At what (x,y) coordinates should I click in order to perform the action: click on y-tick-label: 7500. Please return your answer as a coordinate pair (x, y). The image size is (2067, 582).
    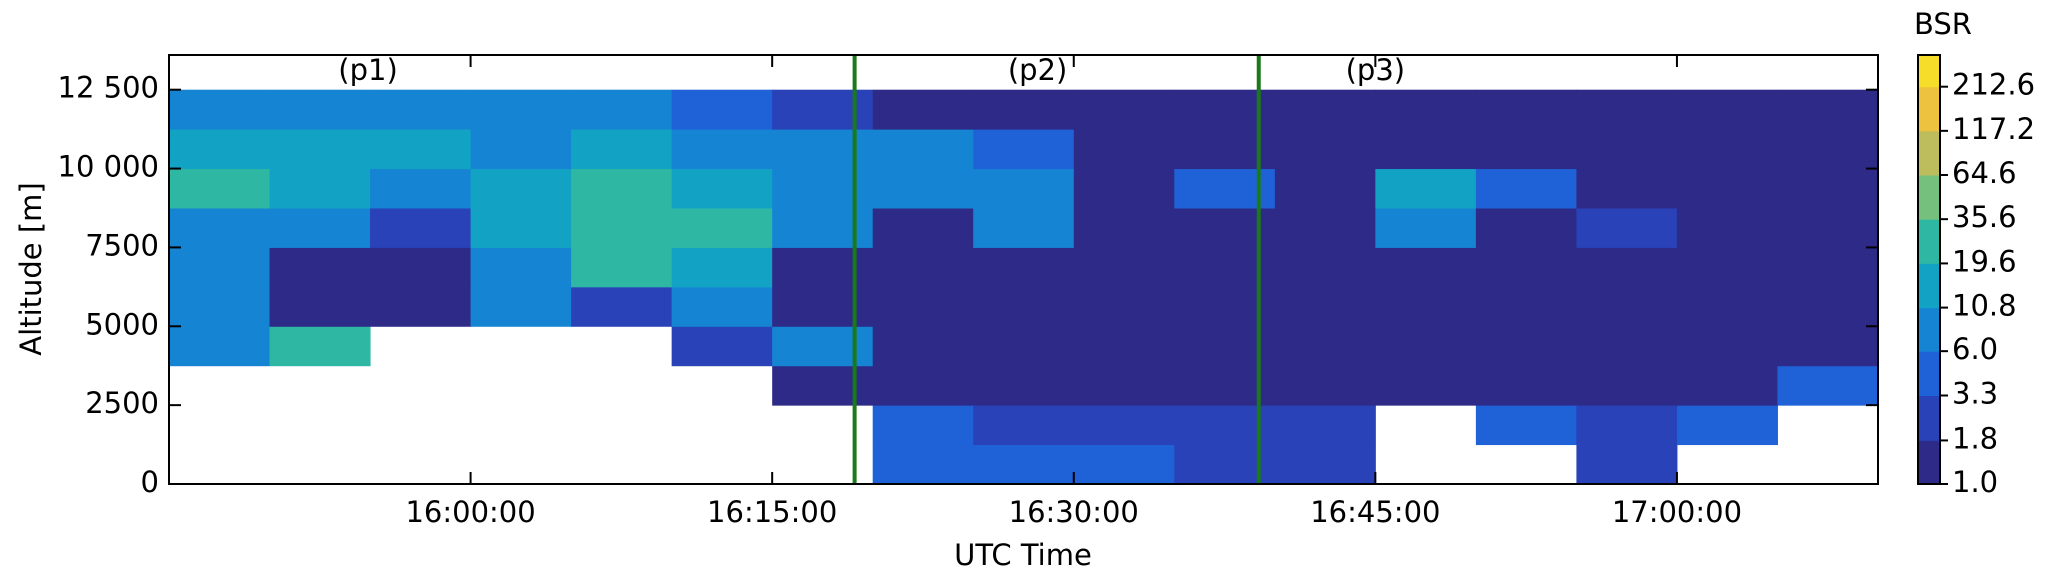
    Looking at the image, I should click on (122, 245).